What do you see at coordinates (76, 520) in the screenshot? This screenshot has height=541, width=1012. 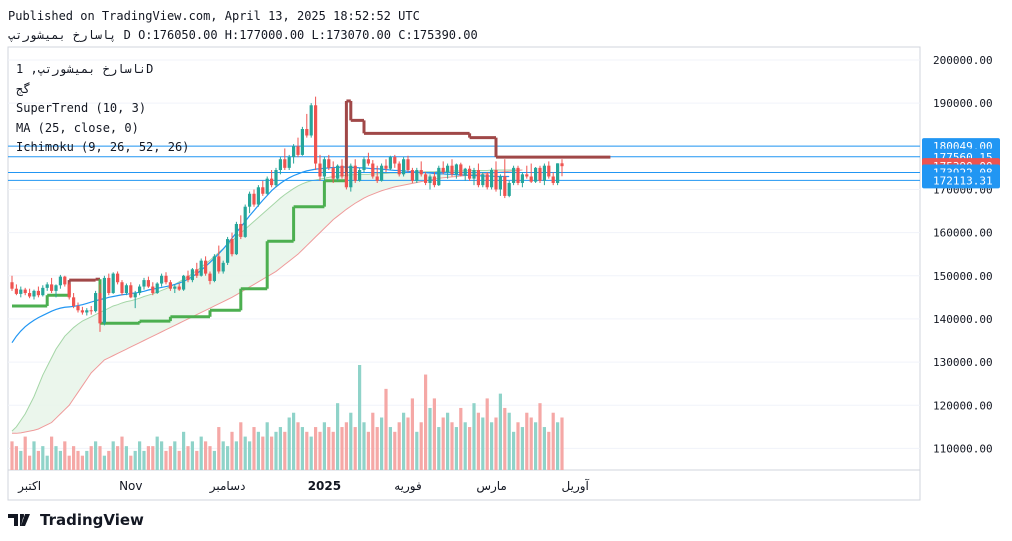 I see `tradingview-logo: TradingView` at bounding box center [76, 520].